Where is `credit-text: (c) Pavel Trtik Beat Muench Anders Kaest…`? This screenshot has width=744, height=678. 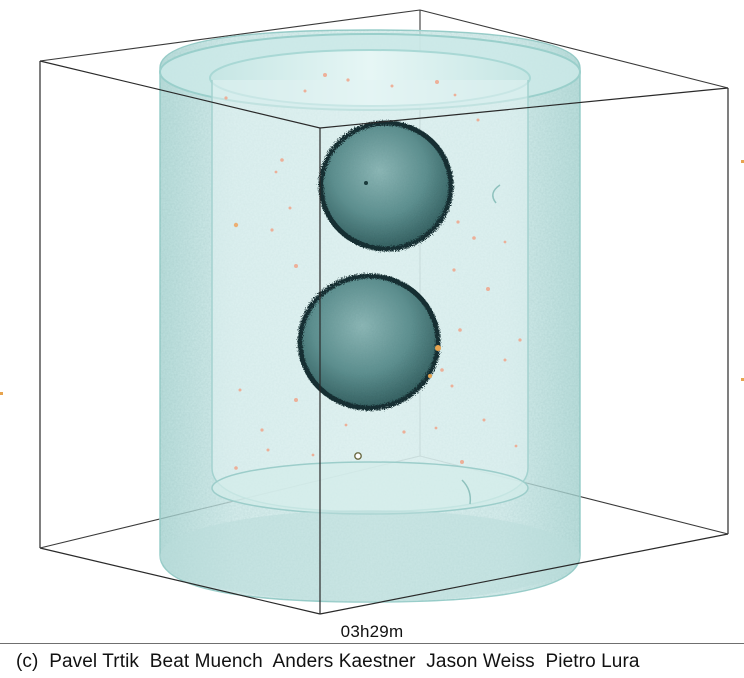
credit-text: (c) Pavel Trtik Beat Muench Anders Kaest… is located at coordinates (328, 661).